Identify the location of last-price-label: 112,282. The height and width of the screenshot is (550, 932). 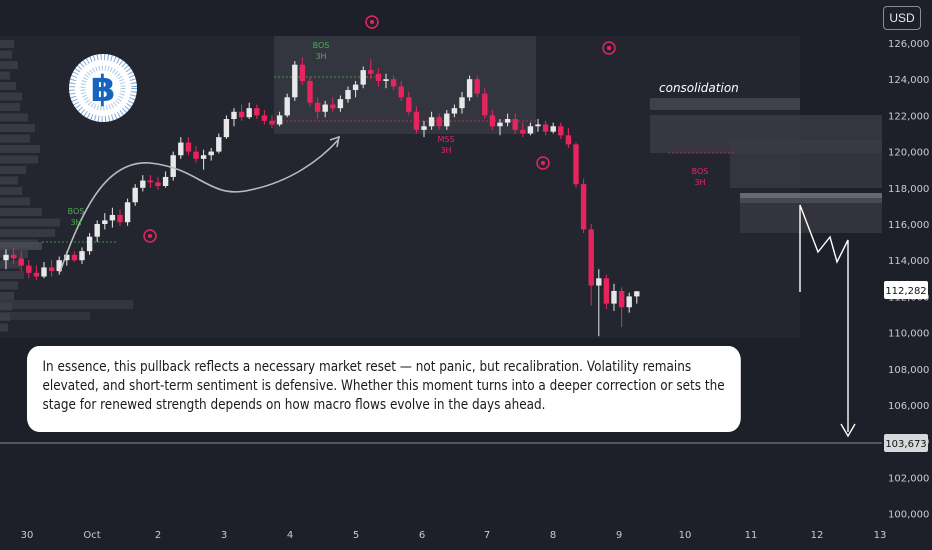
(905, 291).